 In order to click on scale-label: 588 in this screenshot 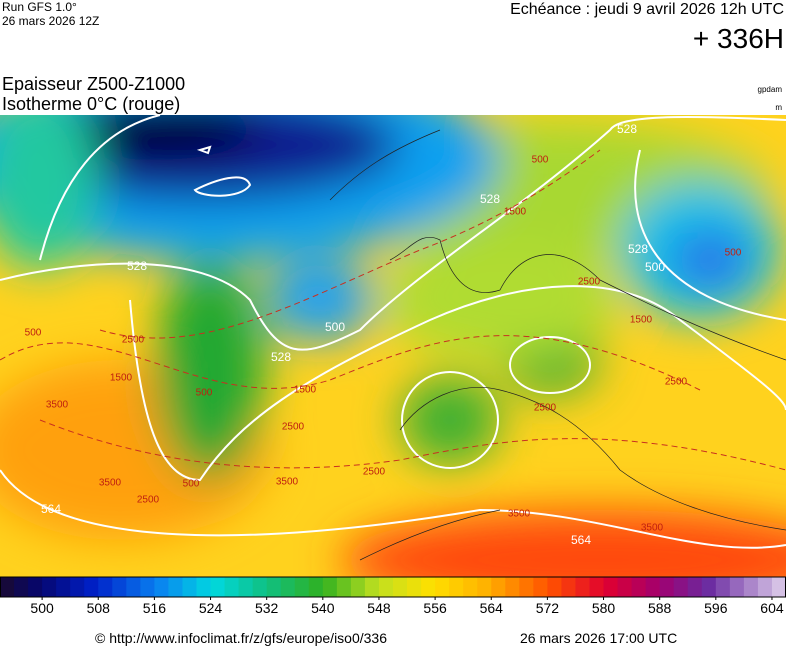, I will do `click(660, 608)`.